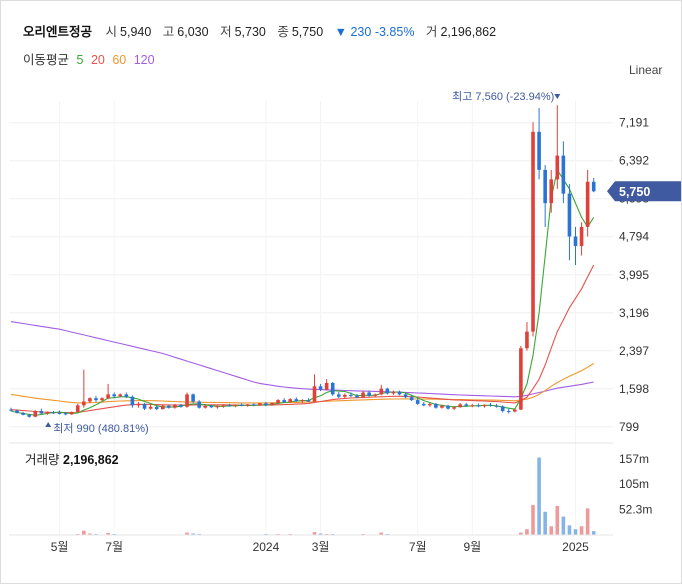 The image size is (682, 584). What do you see at coordinates (557, 96) in the screenshot?
I see `max-marker-icon` at bounding box center [557, 96].